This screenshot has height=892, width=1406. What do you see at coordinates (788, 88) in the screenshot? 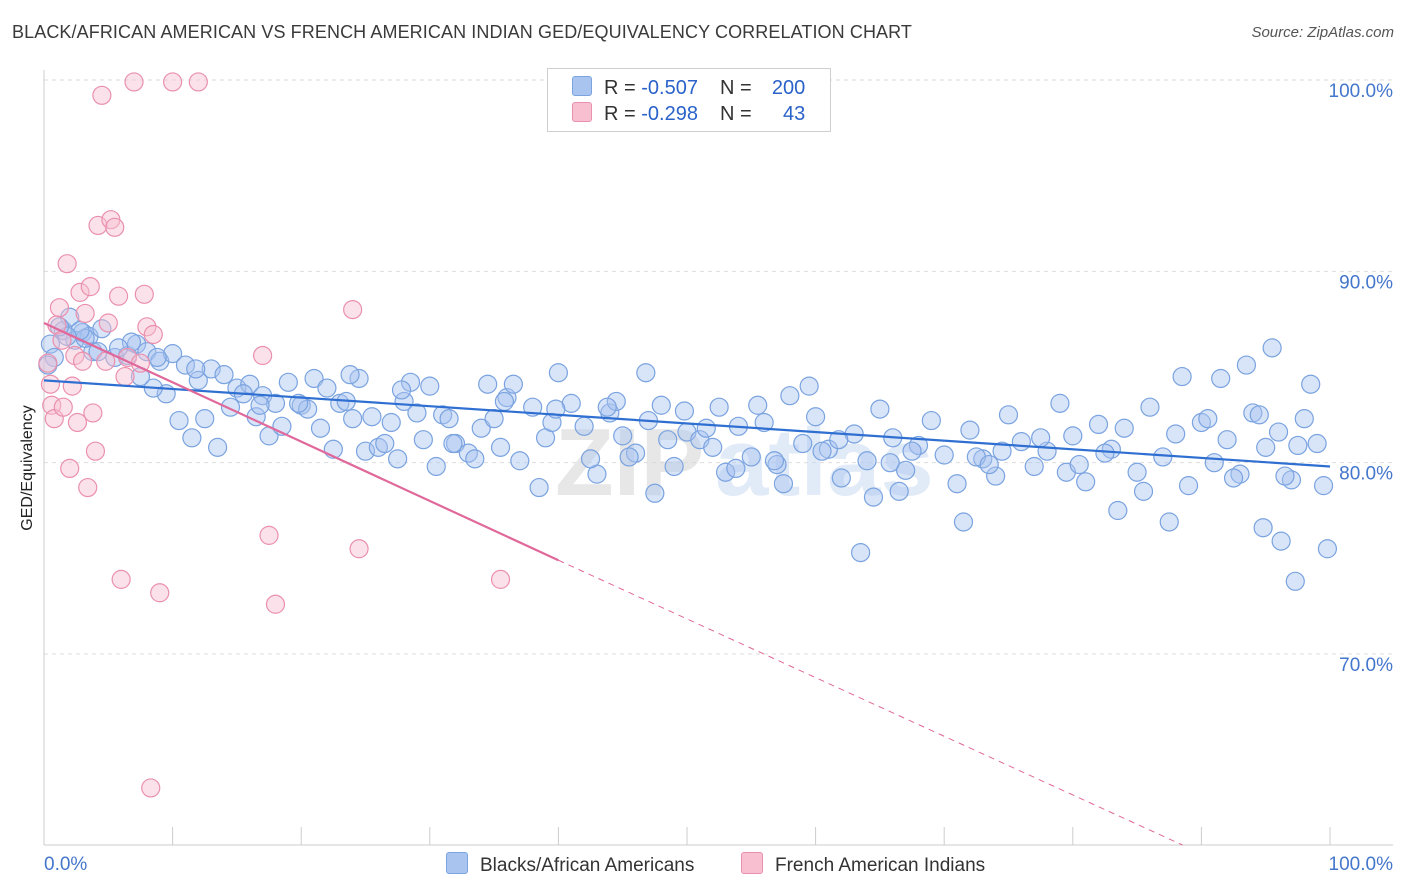
I see `legend-n-value: 200` at bounding box center [788, 88].